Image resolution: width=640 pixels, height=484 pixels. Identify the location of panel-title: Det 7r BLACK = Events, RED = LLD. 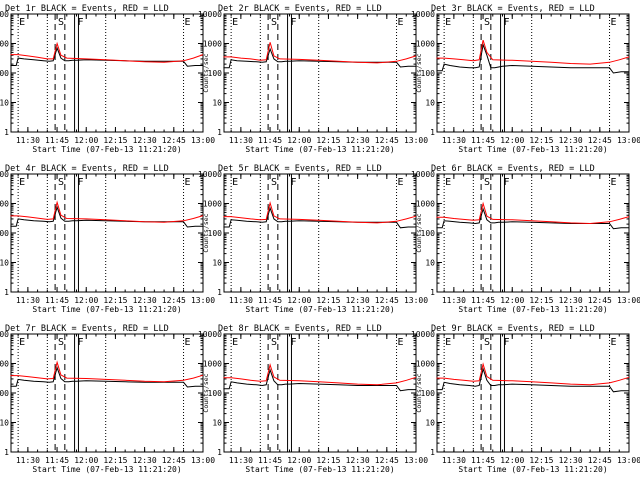
(87, 329).